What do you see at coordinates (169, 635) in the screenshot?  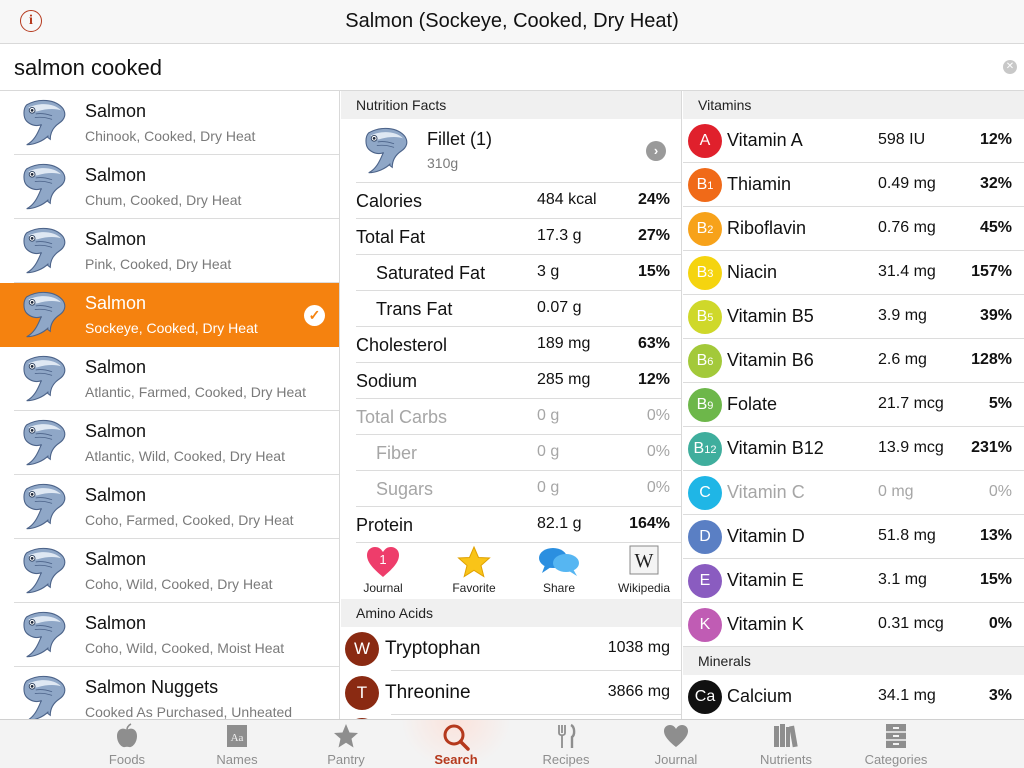 I see `list-item: Salmon Coho, Wild, Cooked, Moist Heat` at bounding box center [169, 635].